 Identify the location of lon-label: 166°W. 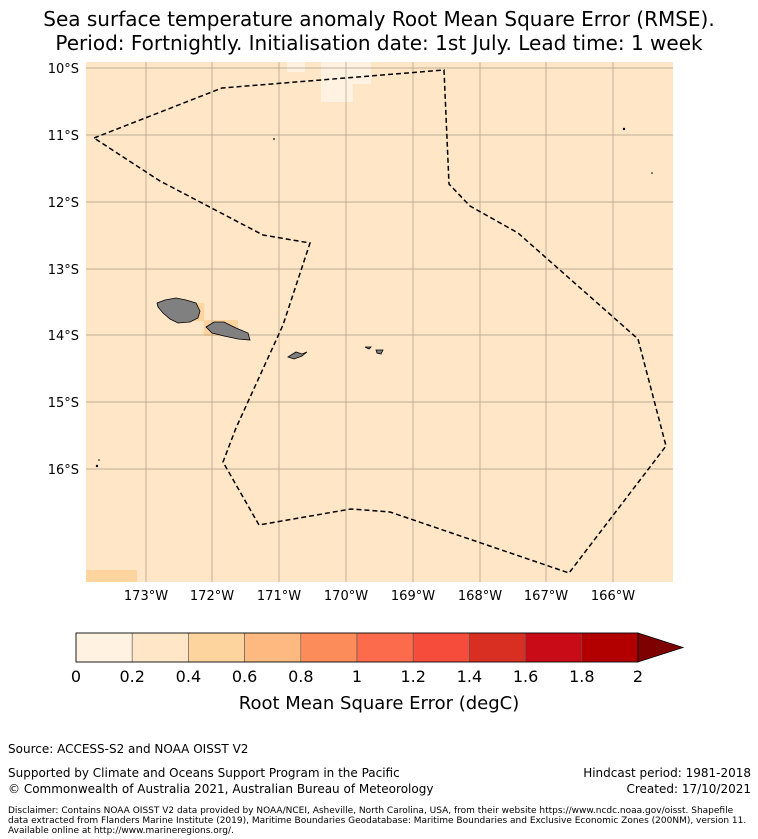
(613, 596).